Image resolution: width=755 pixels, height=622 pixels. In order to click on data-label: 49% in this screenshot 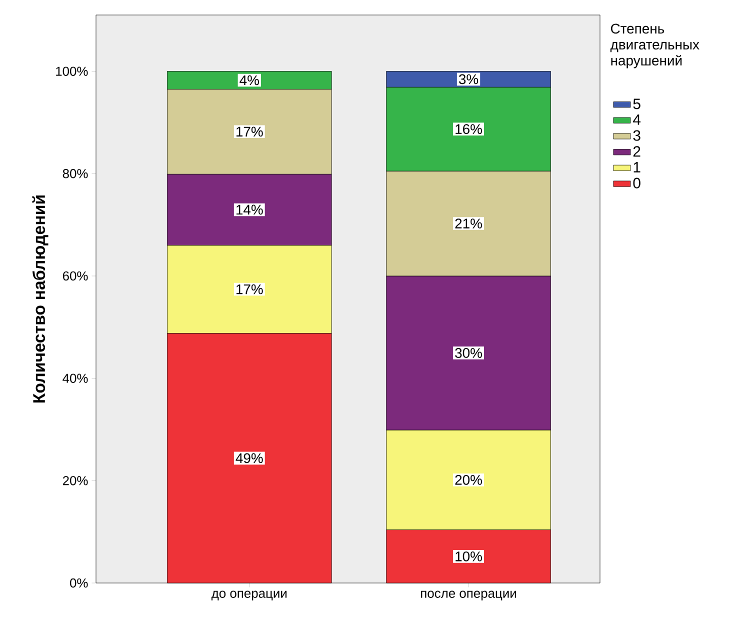, I will do `click(249, 458)`.